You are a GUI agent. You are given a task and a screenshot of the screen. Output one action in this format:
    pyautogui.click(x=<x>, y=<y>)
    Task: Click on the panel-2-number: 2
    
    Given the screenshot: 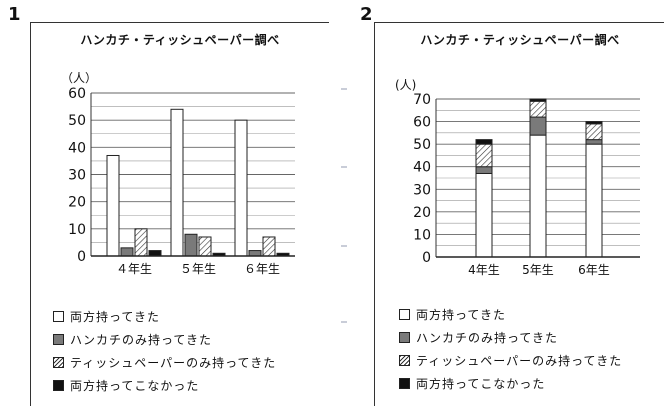 What is the action you would take?
    pyautogui.click(x=366, y=14)
    